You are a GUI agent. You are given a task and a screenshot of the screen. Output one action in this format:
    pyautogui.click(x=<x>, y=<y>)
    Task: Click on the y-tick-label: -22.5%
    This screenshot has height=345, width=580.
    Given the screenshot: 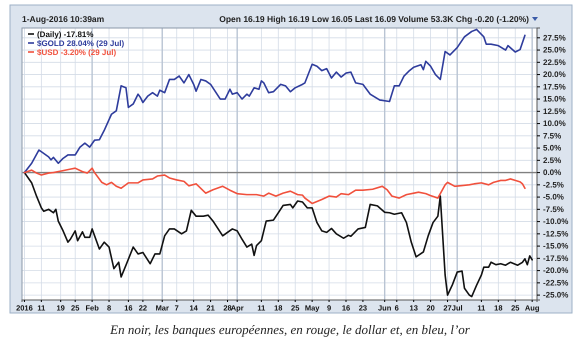 What is the action you would take?
    pyautogui.click(x=555, y=283)
    